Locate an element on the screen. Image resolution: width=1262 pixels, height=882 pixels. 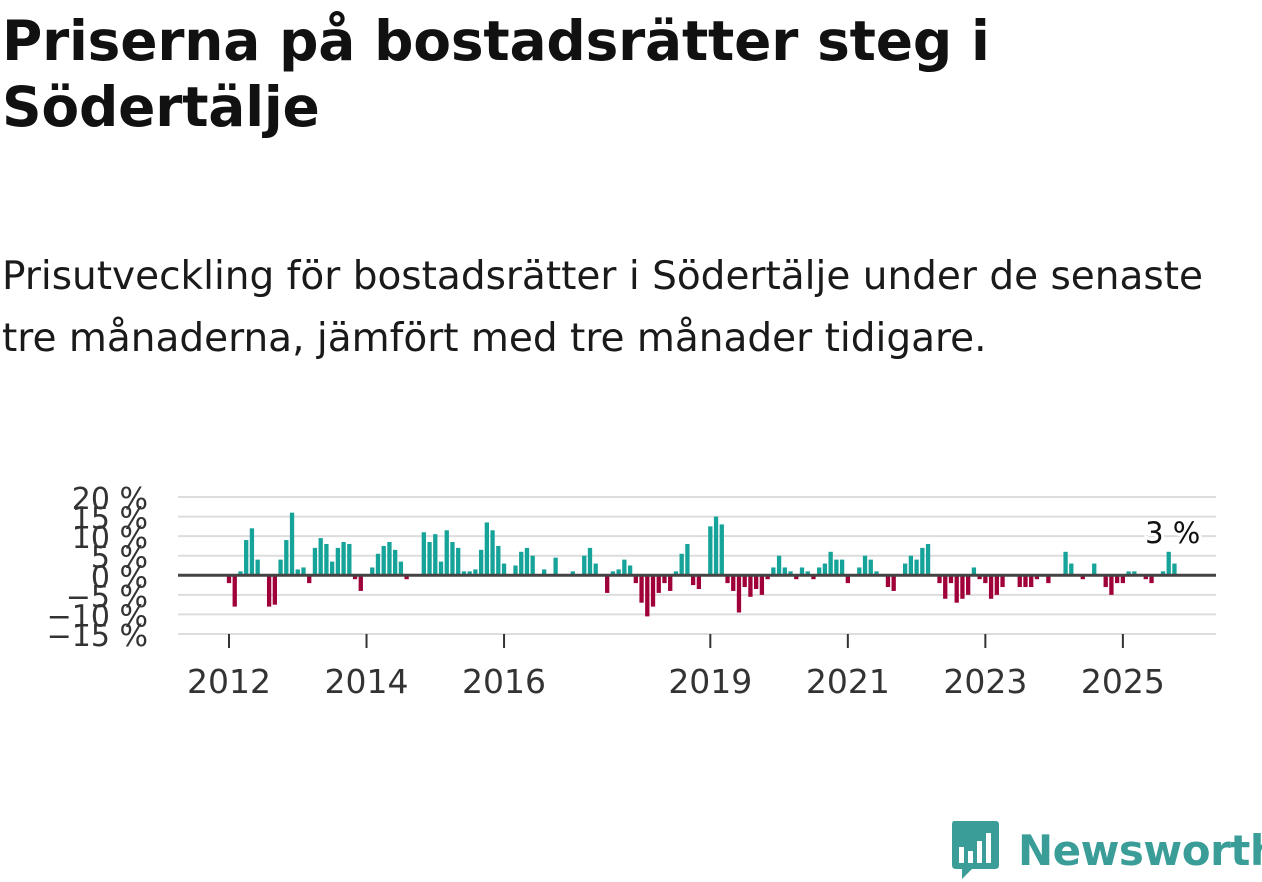
x-tick-label: 2023 is located at coordinates (985, 681).